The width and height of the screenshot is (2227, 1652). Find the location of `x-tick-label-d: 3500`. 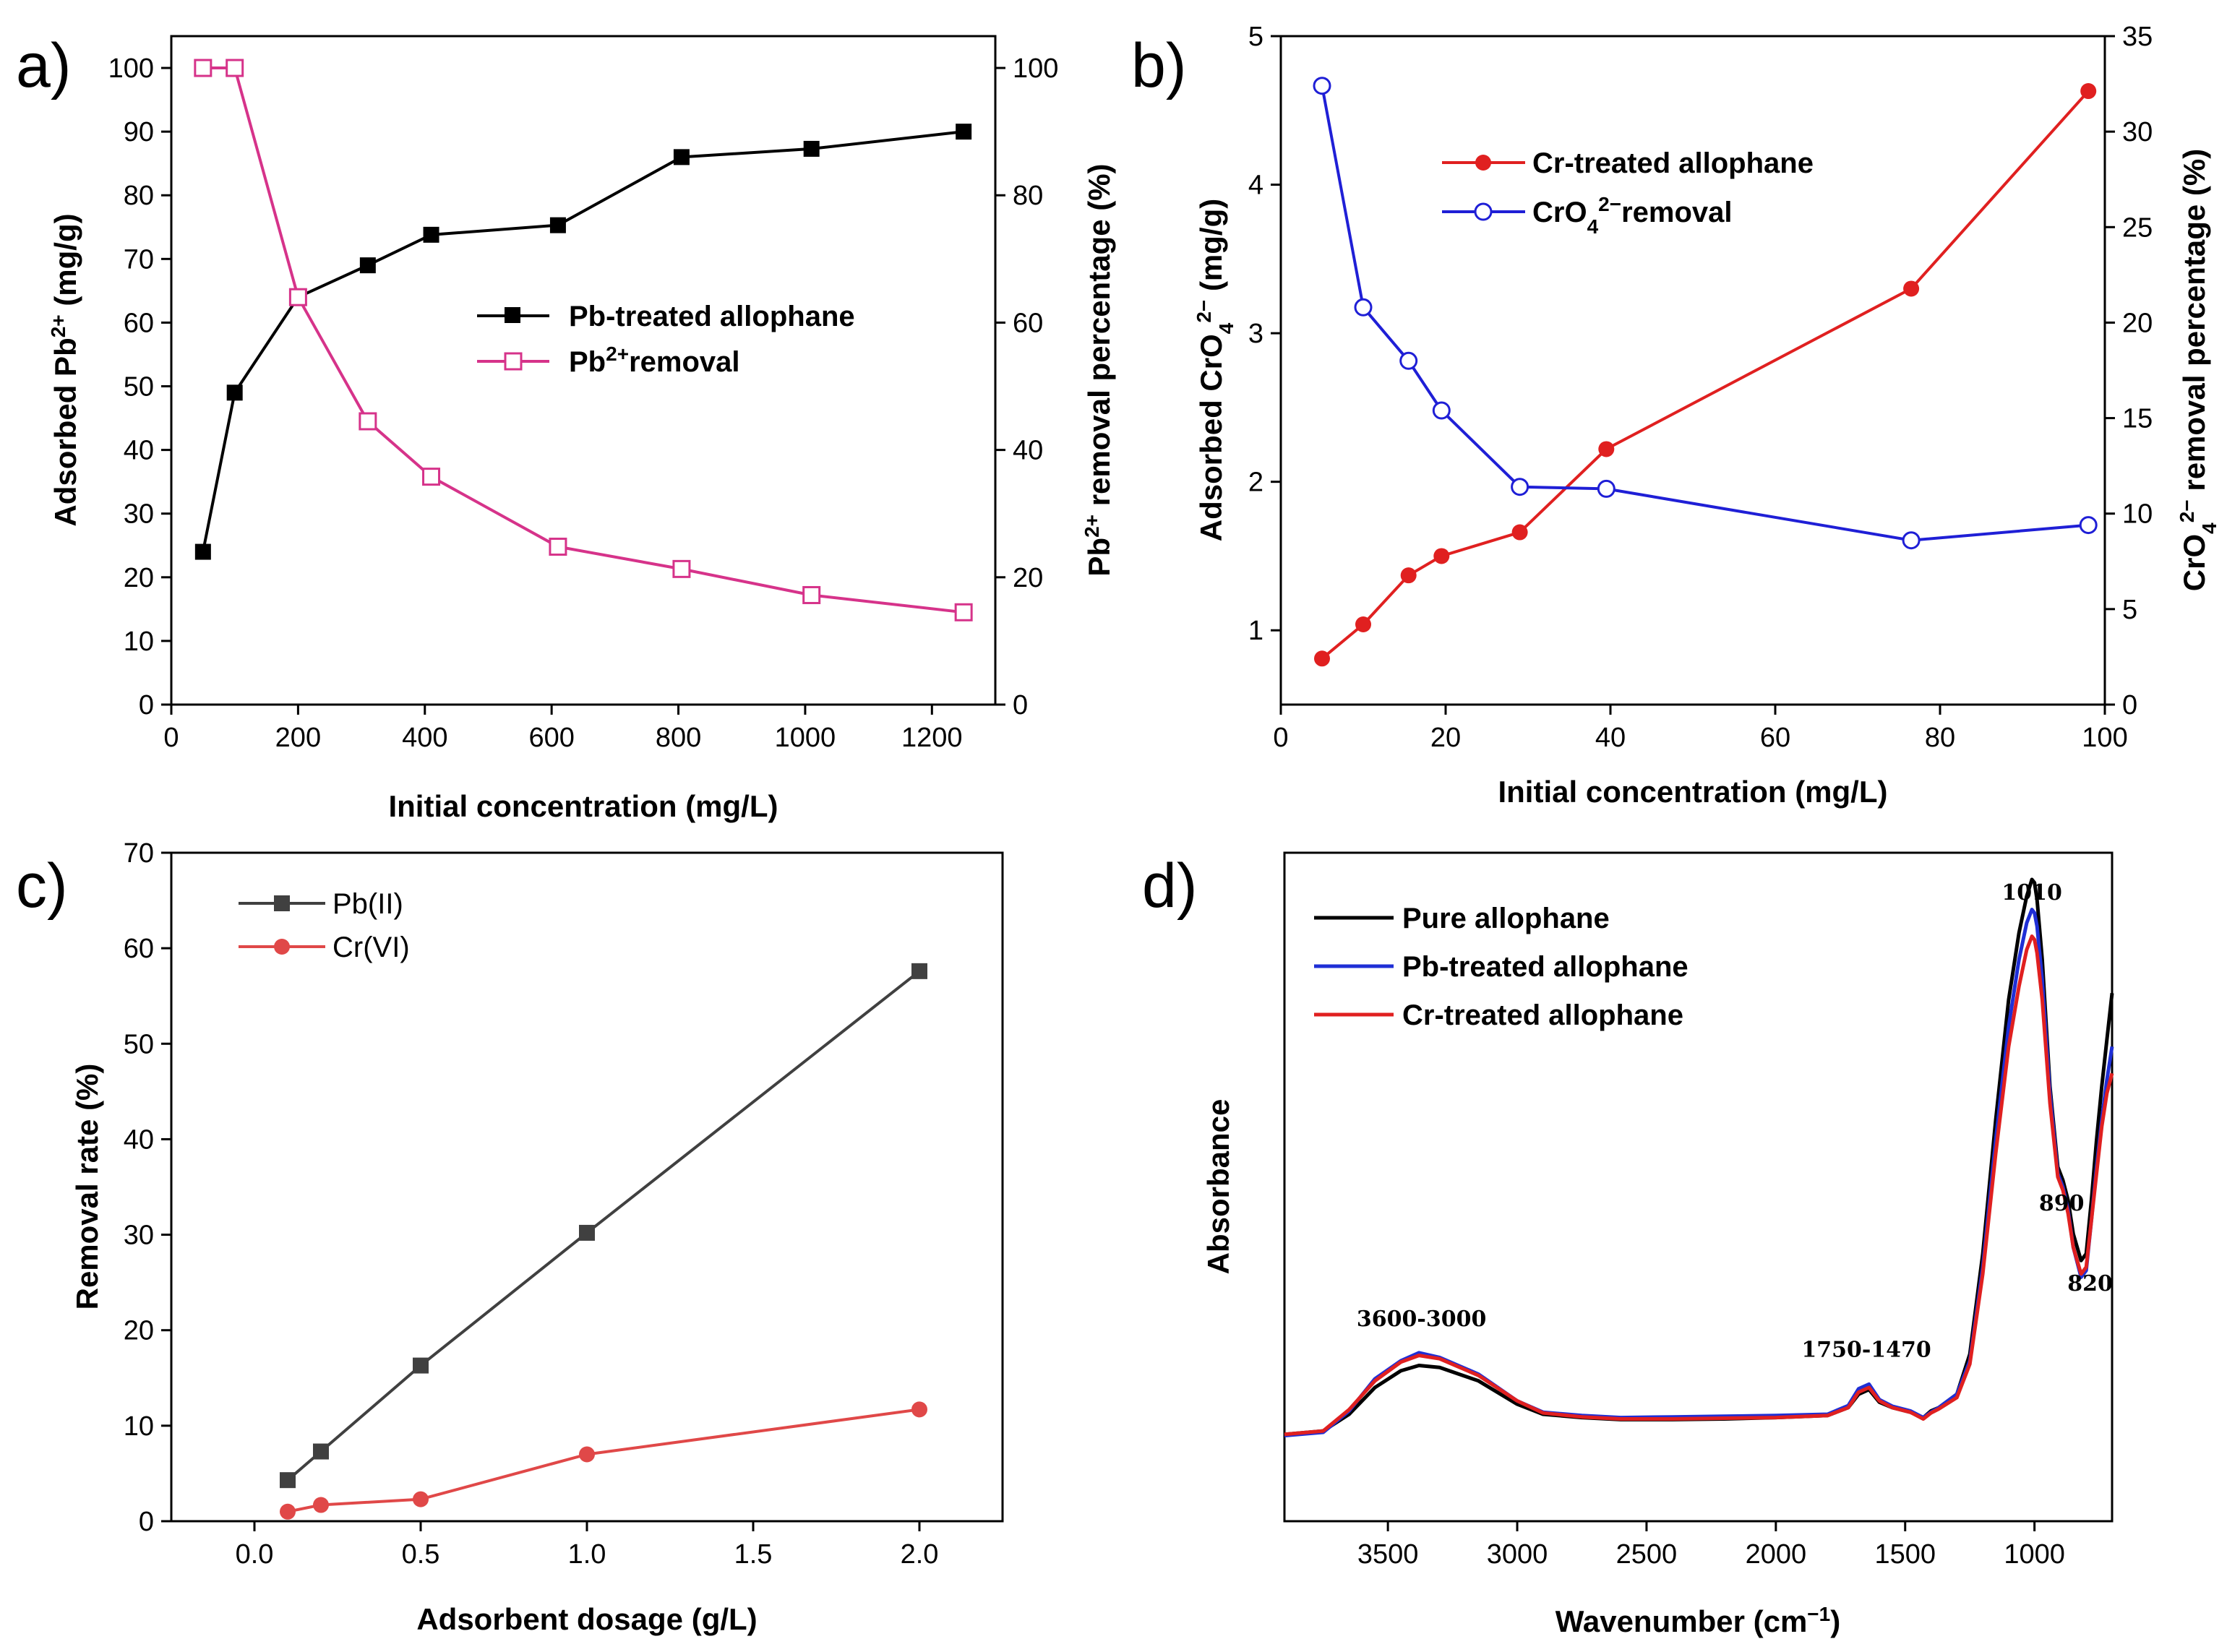

x-tick-label-d: 3500 is located at coordinates (1388, 1554).